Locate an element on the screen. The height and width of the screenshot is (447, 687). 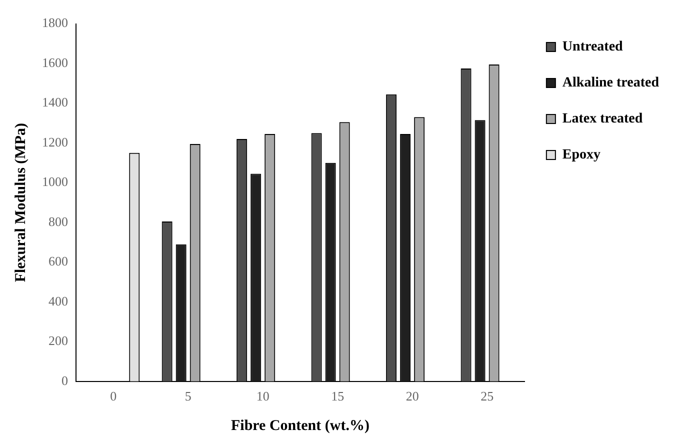
y-tick-label: 1400 is located at coordinates (55, 102).